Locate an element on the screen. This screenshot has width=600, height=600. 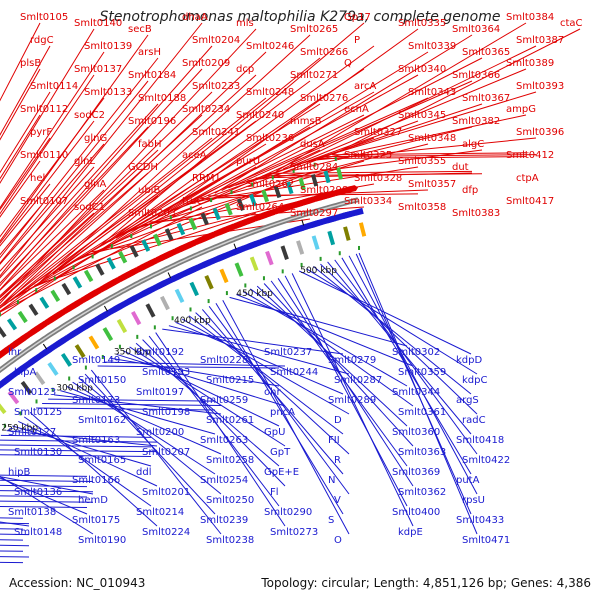
top-gene-label: Smlt0203 is located at coordinates (152, 213).